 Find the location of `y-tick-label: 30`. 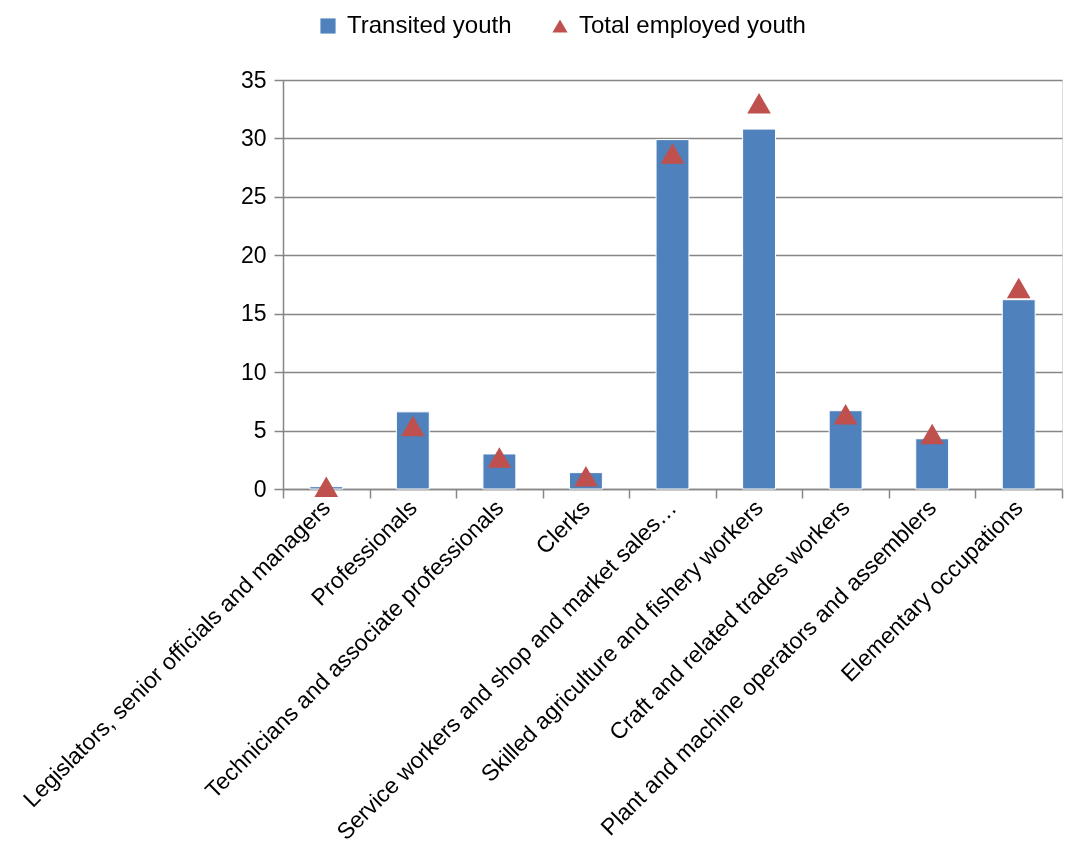

y-tick-label: 30 is located at coordinates (253, 137).